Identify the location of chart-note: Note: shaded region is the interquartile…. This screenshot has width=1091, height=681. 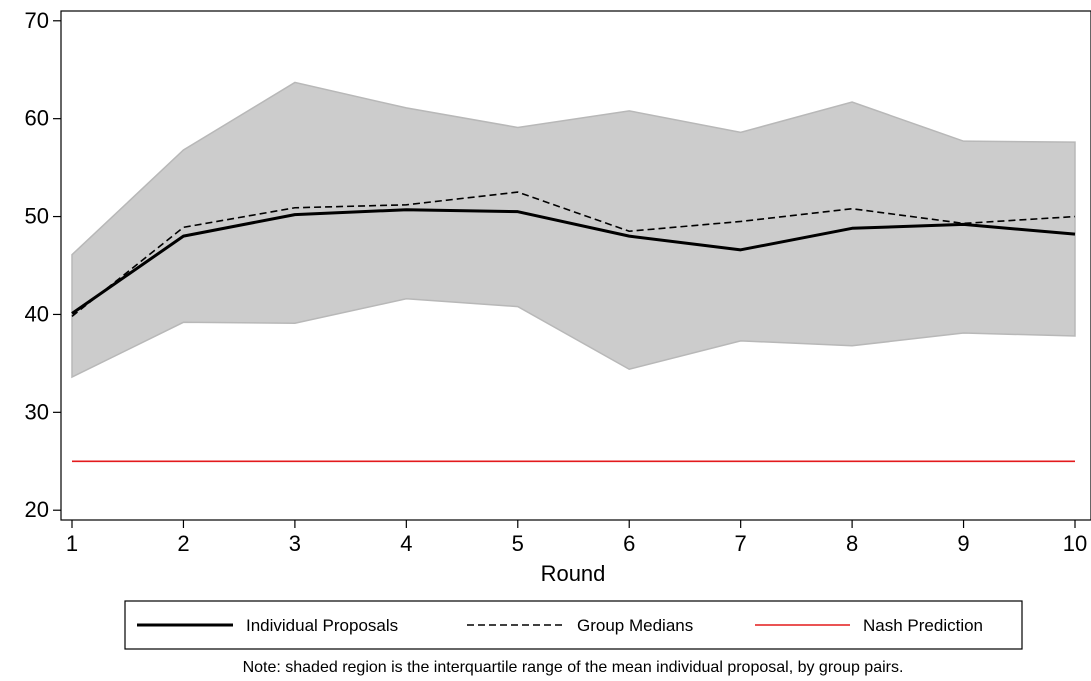
(573, 667).